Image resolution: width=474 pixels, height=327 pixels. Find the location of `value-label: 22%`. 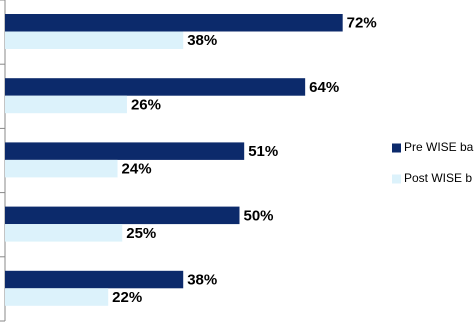

value-label: 22% is located at coordinates (127, 297).